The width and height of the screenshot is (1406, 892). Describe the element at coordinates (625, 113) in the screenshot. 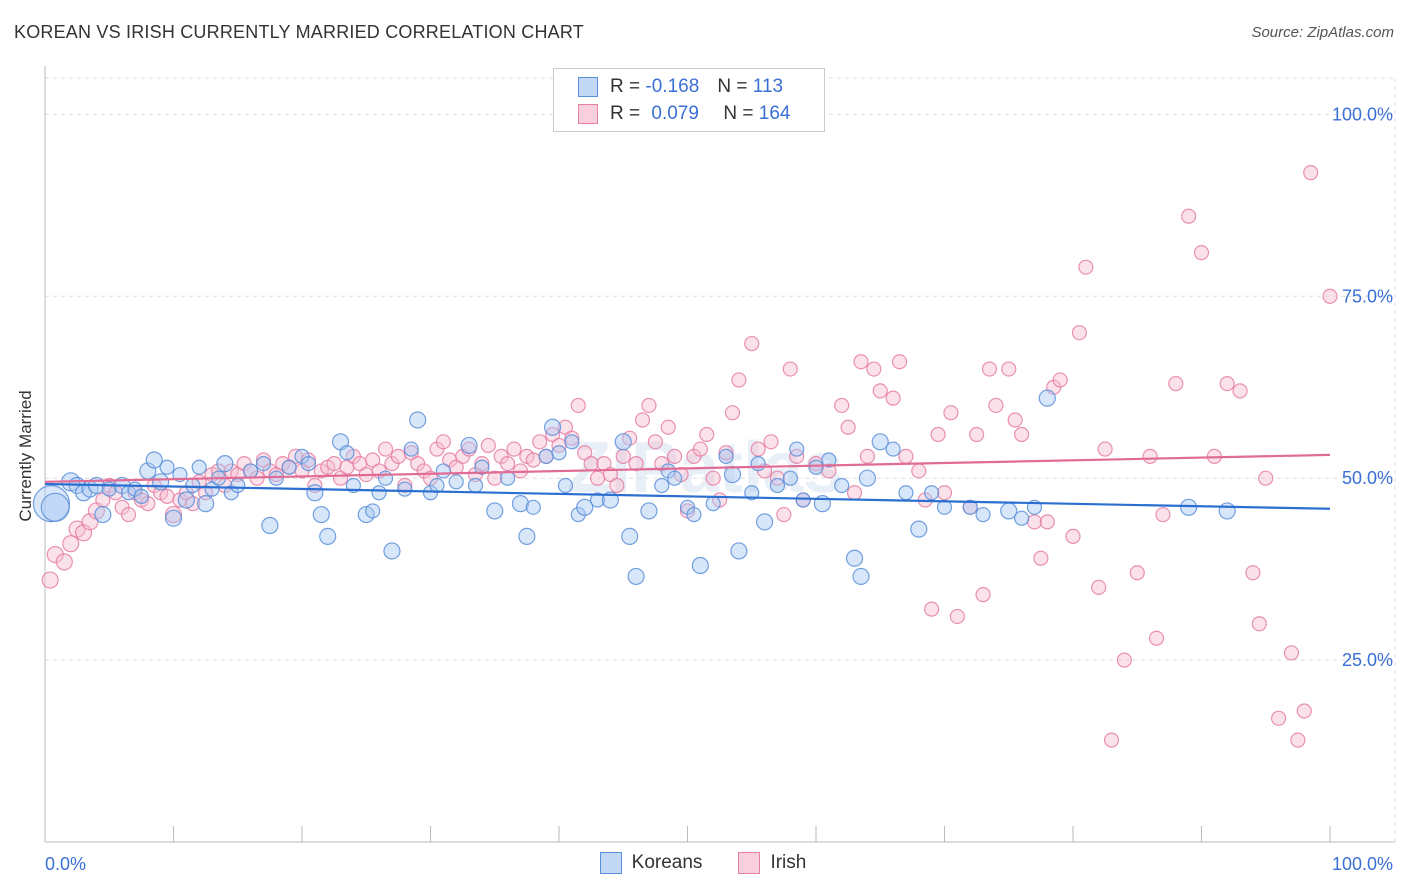

I see `r-label: R =` at that location.